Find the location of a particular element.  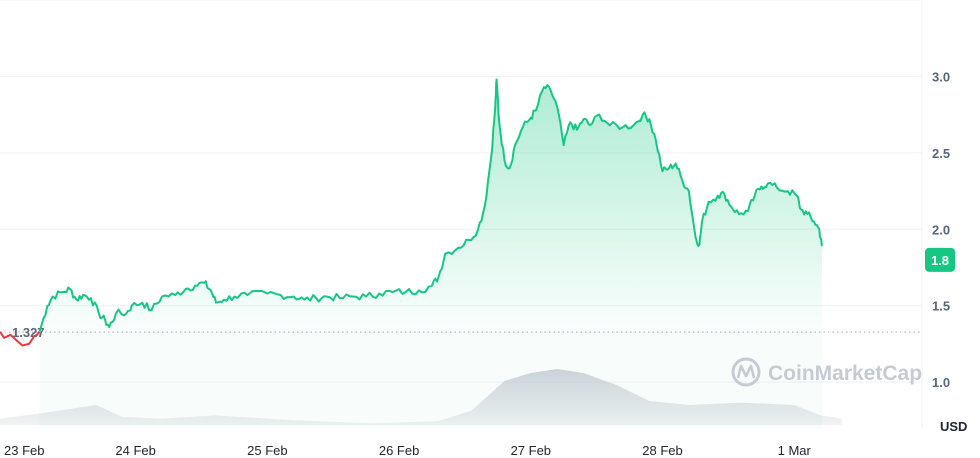

y-tick-label: 1.5 is located at coordinates (941, 306).